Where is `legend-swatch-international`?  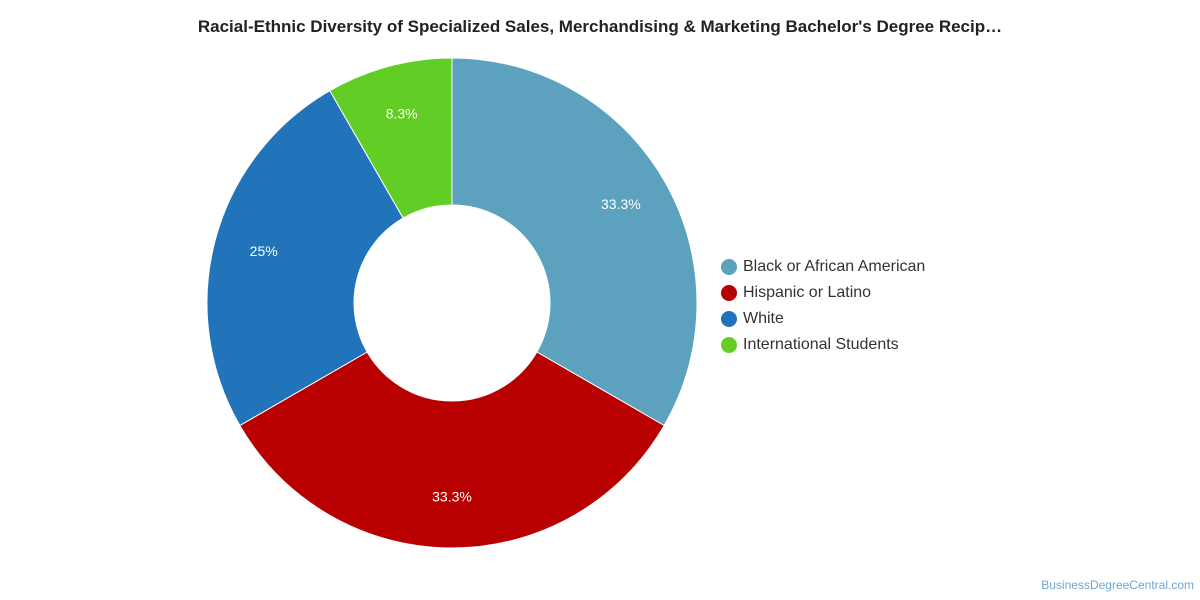 legend-swatch-international is located at coordinates (729, 345).